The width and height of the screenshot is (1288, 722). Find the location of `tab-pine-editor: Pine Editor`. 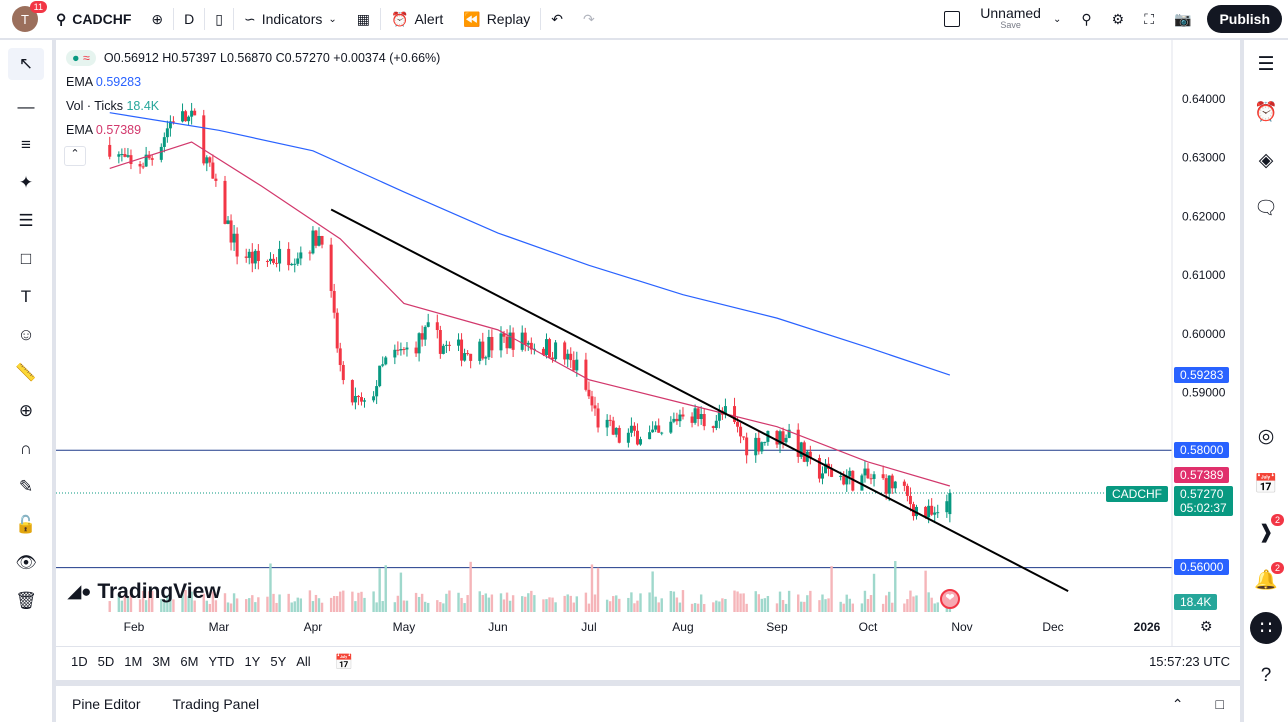

tab-pine-editor: Pine Editor is located at coordinates (106, 704).